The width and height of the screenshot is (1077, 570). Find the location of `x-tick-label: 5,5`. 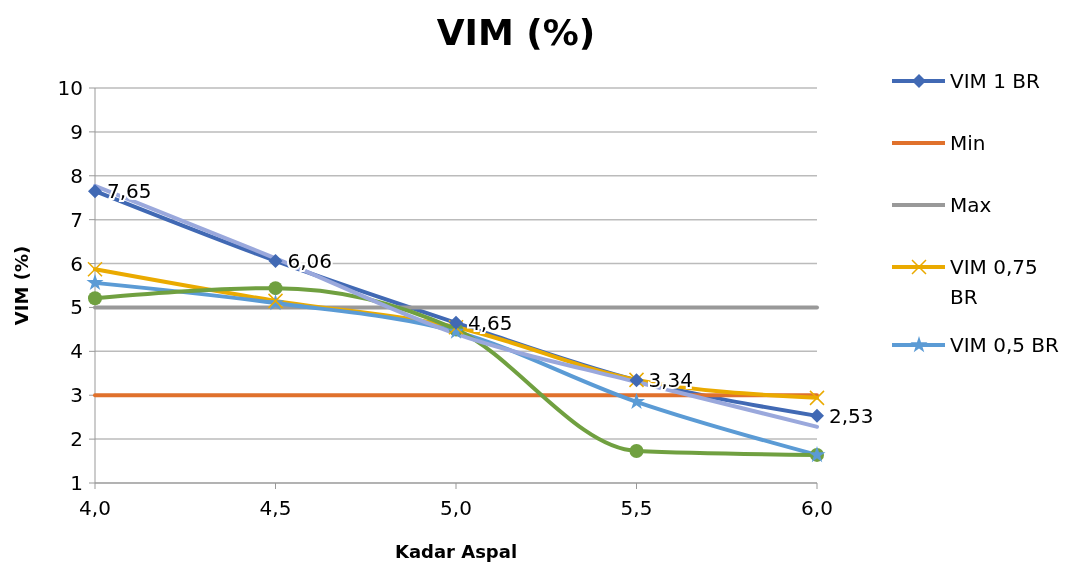

x-tick-label: 5,5 is located at coordinates (636, 508).